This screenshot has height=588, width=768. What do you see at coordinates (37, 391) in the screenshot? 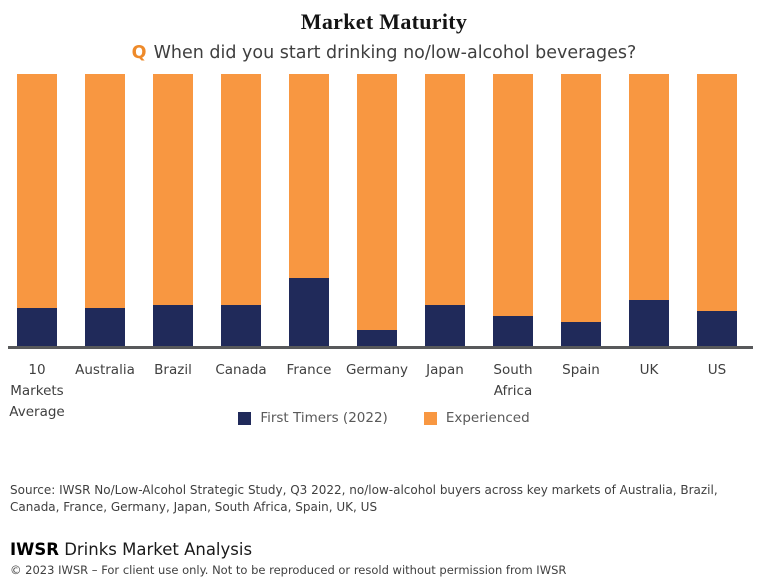
I see `x-axis-label-10-markets-average: 10 Markets Average` at bounding box center [37, 391].